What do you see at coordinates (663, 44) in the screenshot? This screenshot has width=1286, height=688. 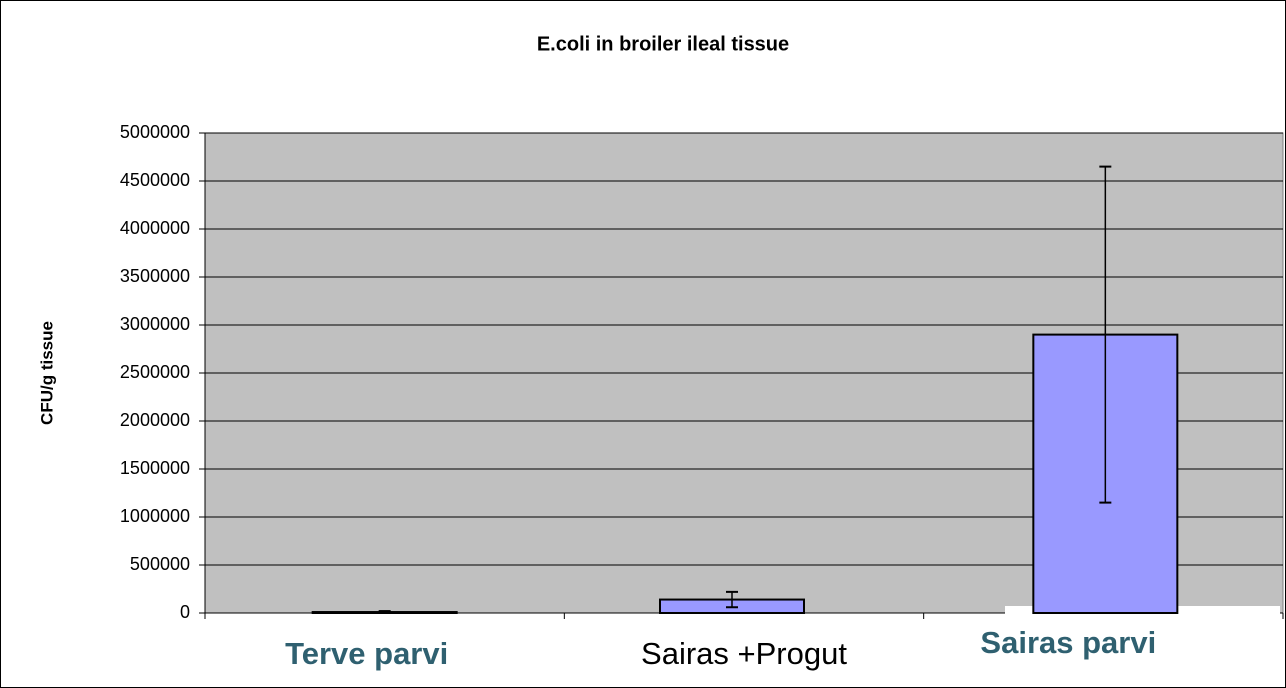 I see `chart-title: E.coli in broiler ileal tissue` at bounding box center [663, 44].